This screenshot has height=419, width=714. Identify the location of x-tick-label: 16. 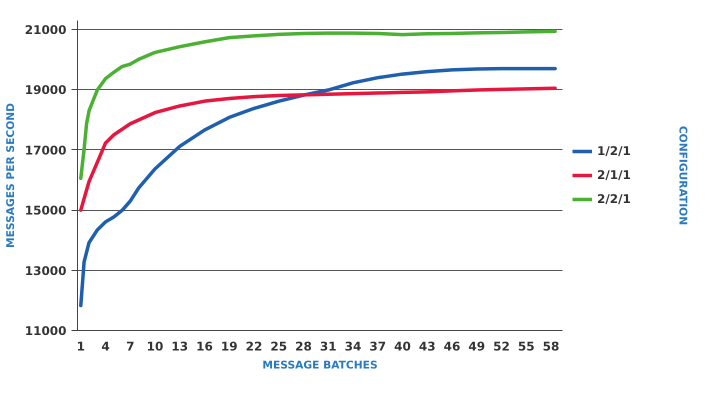
(204, 347).